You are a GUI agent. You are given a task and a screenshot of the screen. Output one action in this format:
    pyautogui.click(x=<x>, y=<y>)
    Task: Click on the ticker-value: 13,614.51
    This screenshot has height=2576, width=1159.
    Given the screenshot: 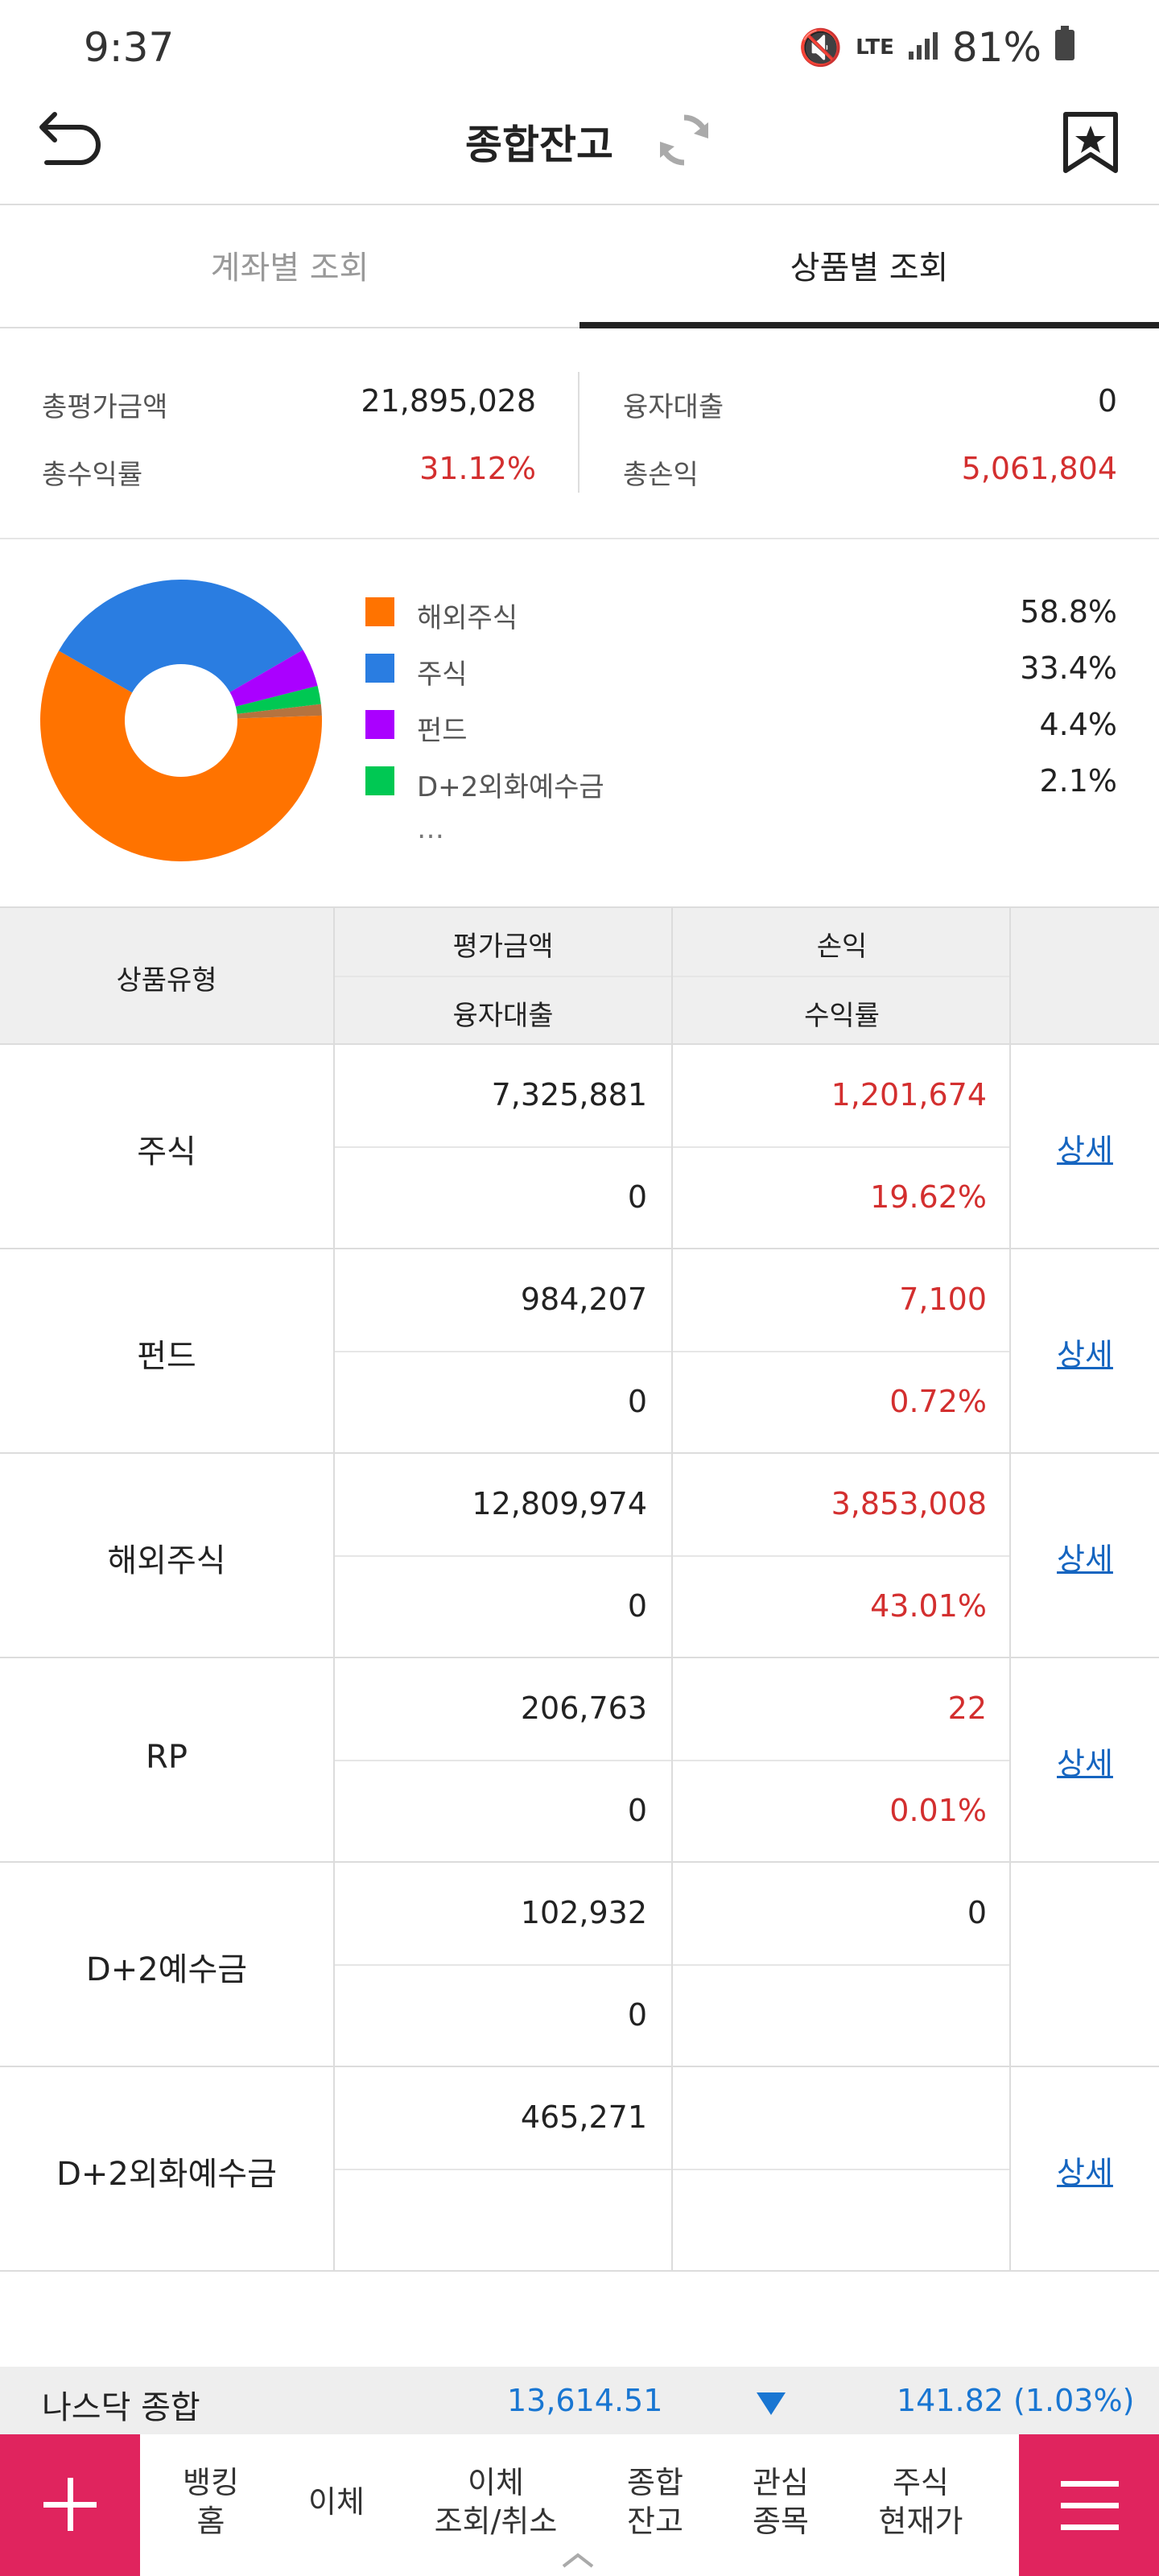 What is the action you would take?
    pyautogui.click(x=585, y=2400)
    